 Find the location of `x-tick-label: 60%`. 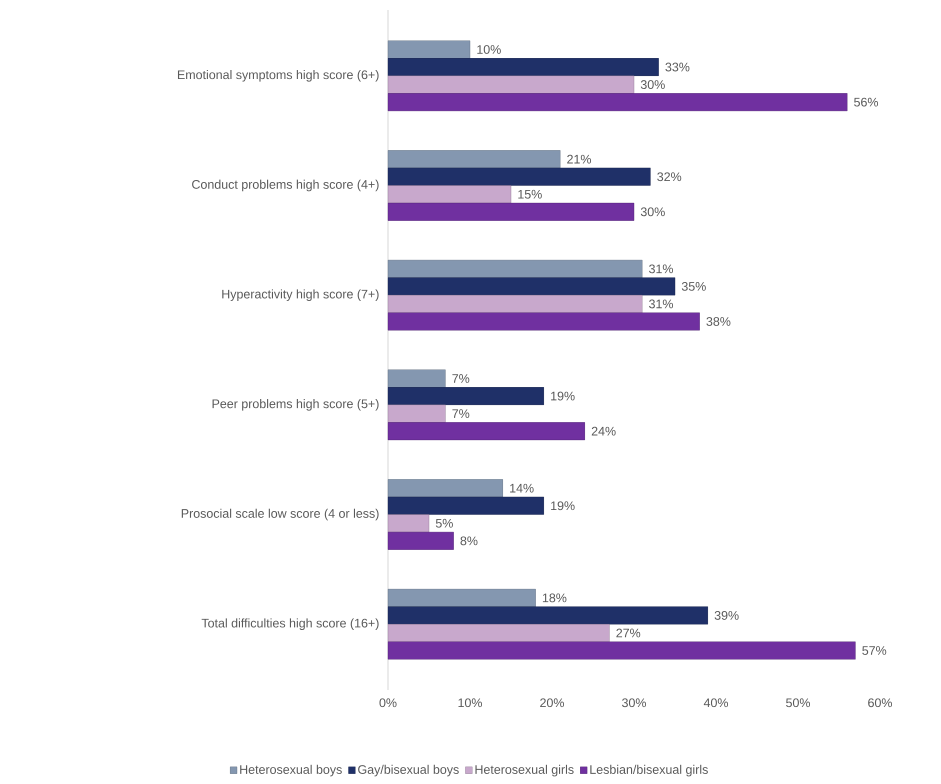

x-tick-label: 60% is located at coordinates (880, 703).